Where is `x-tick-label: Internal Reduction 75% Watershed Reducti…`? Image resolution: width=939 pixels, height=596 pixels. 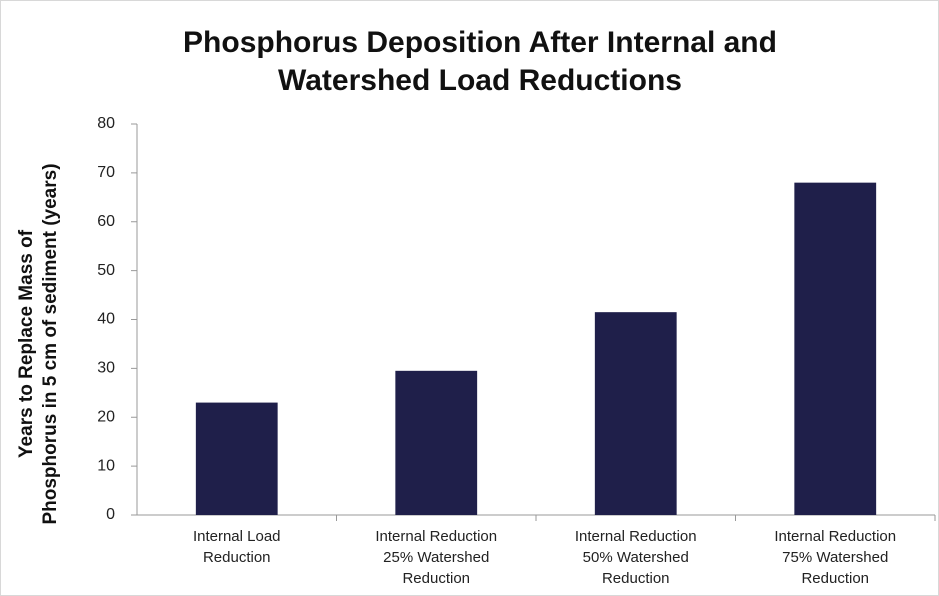
x-tick-label: Internal Reduction 75% Watershed Reducti… is located at coordinates (835, 557).